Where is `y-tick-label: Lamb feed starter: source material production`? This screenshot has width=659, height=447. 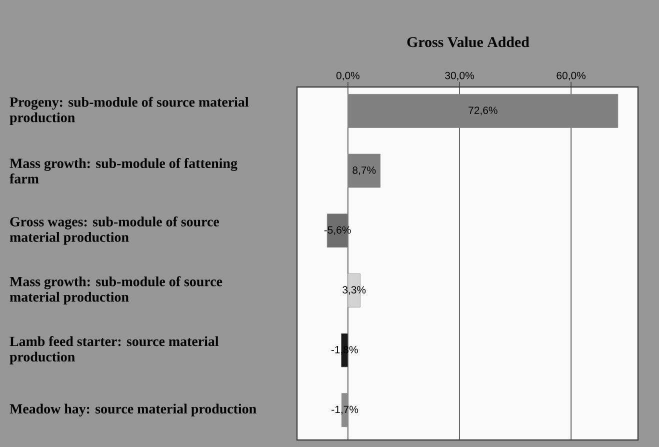
y-tick-label: Lamb feed starter: source material production is located at coordinates (114, 350).